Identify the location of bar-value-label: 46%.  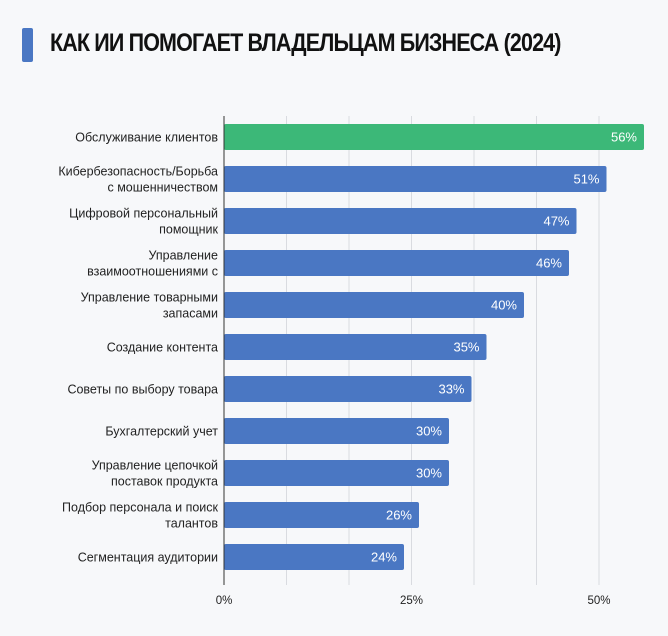
(549, 263).